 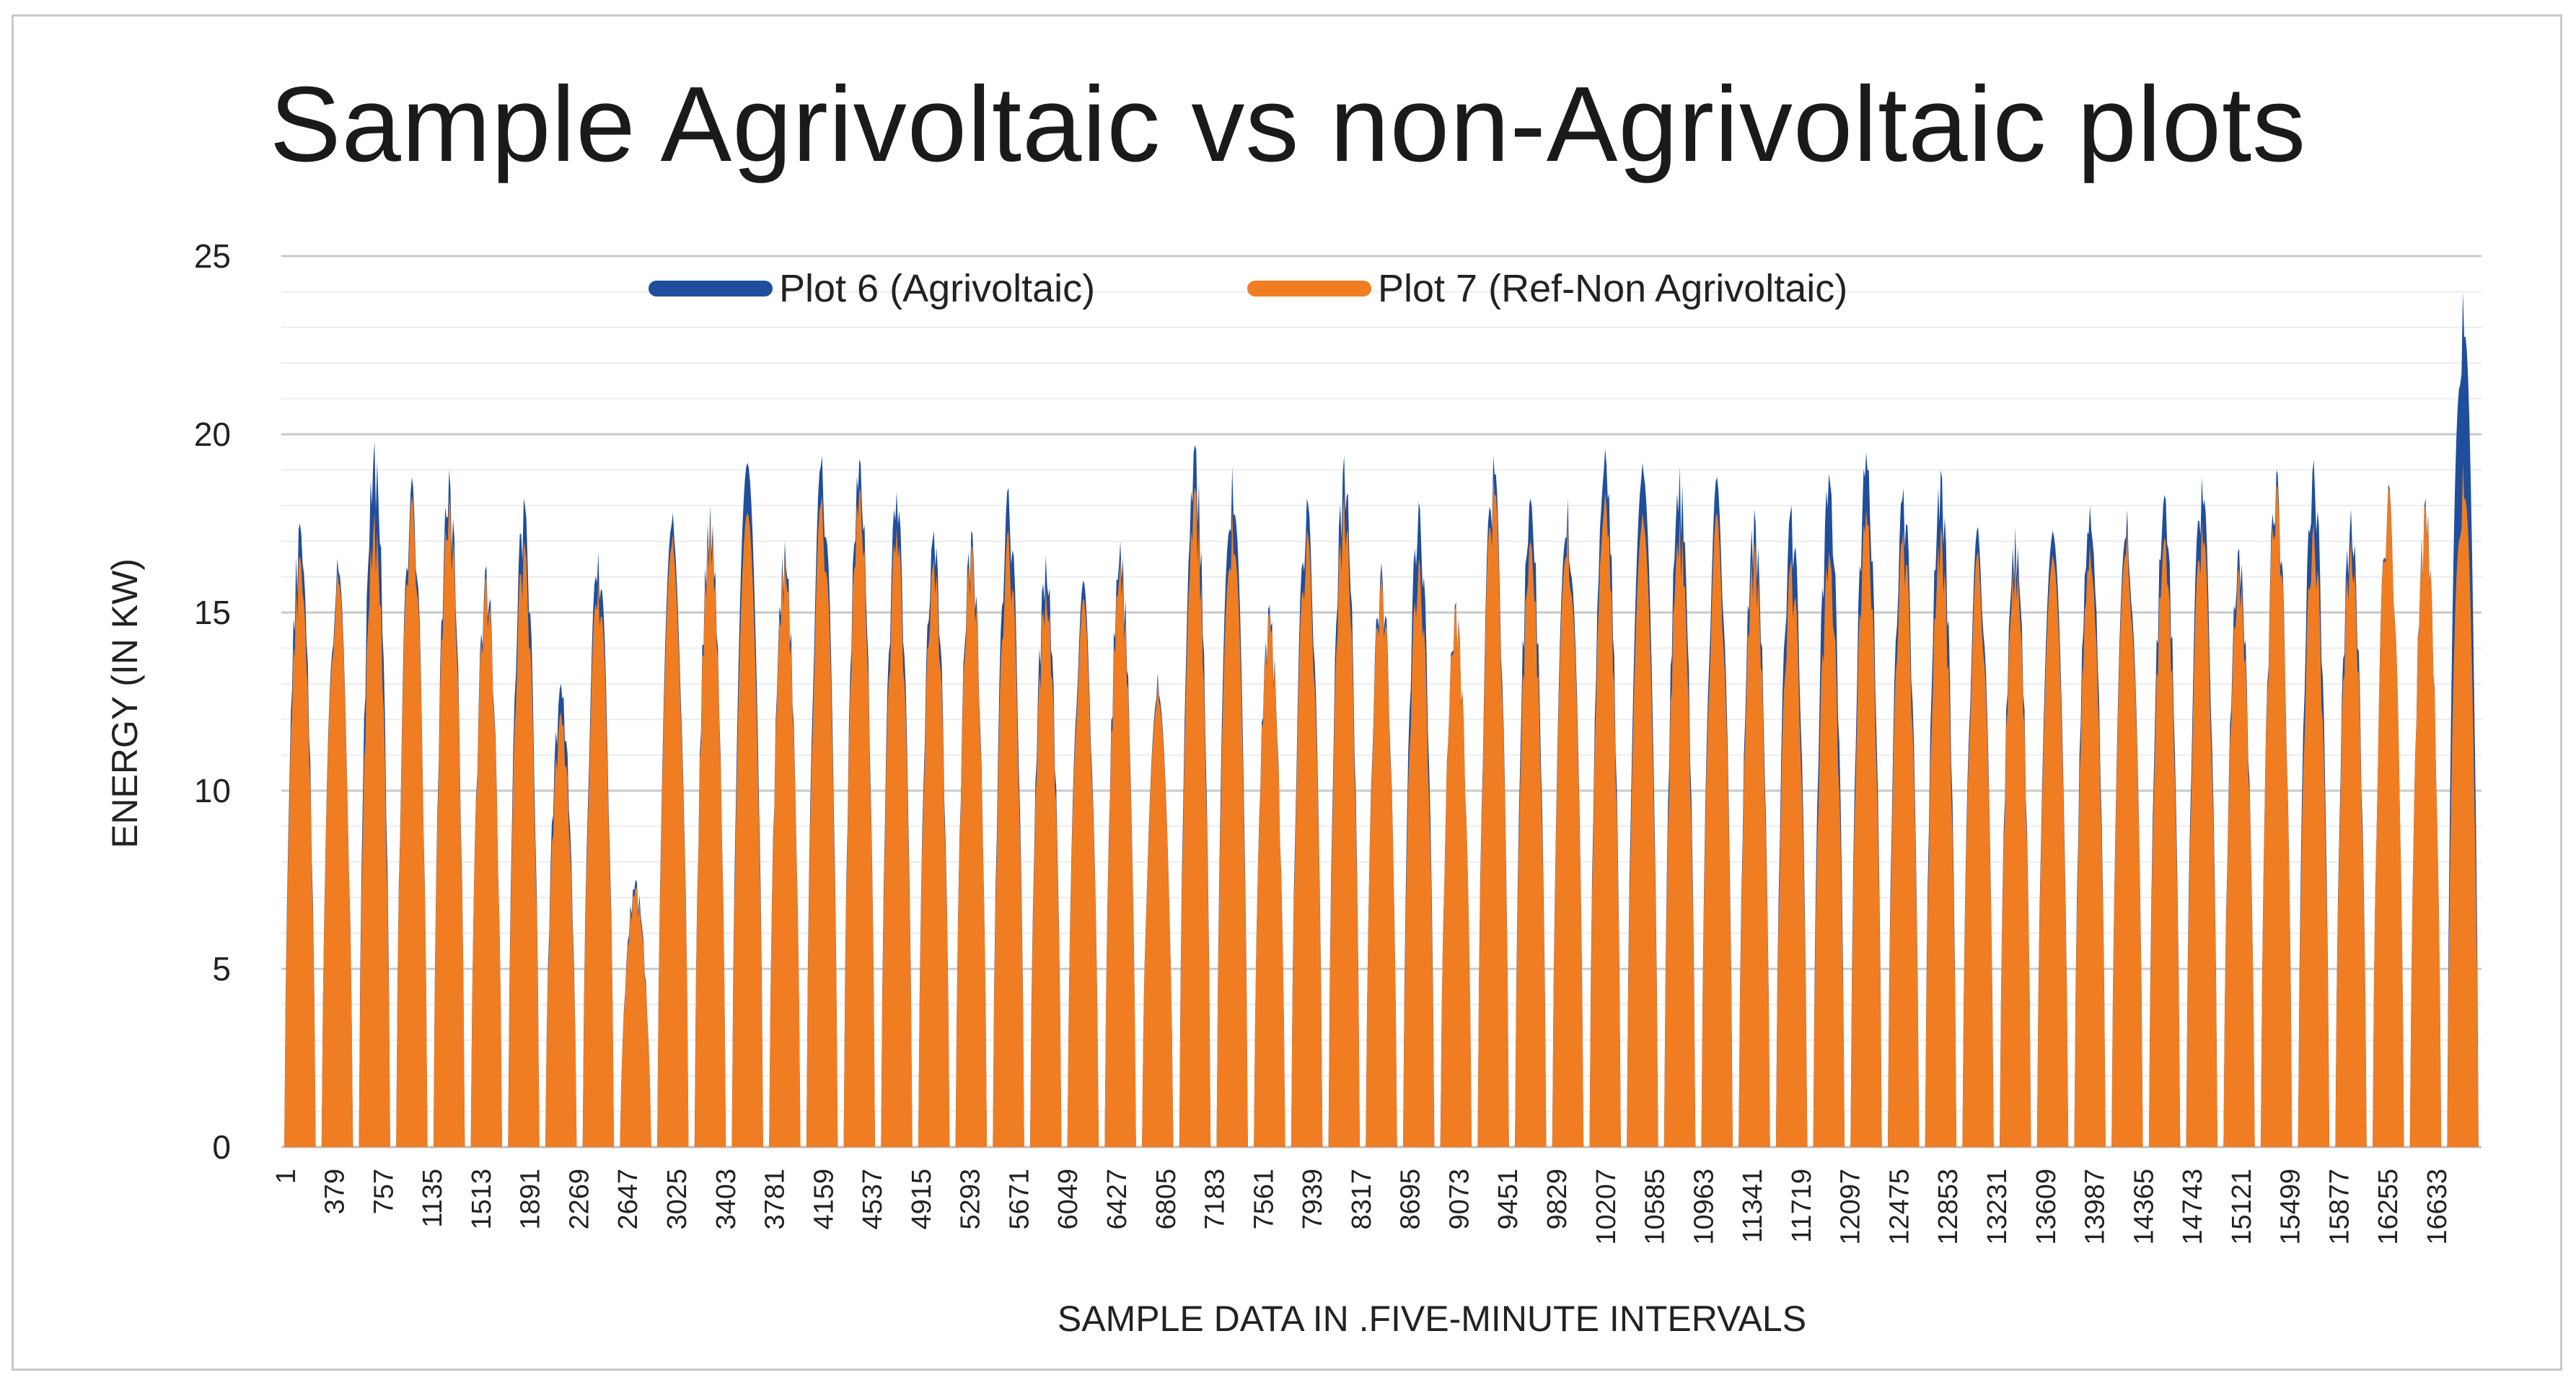 What do you see at coordinates (824, 1199) in the screenshot?
I see `x-tick-label: 4159` at bounding box center [824, 1199].